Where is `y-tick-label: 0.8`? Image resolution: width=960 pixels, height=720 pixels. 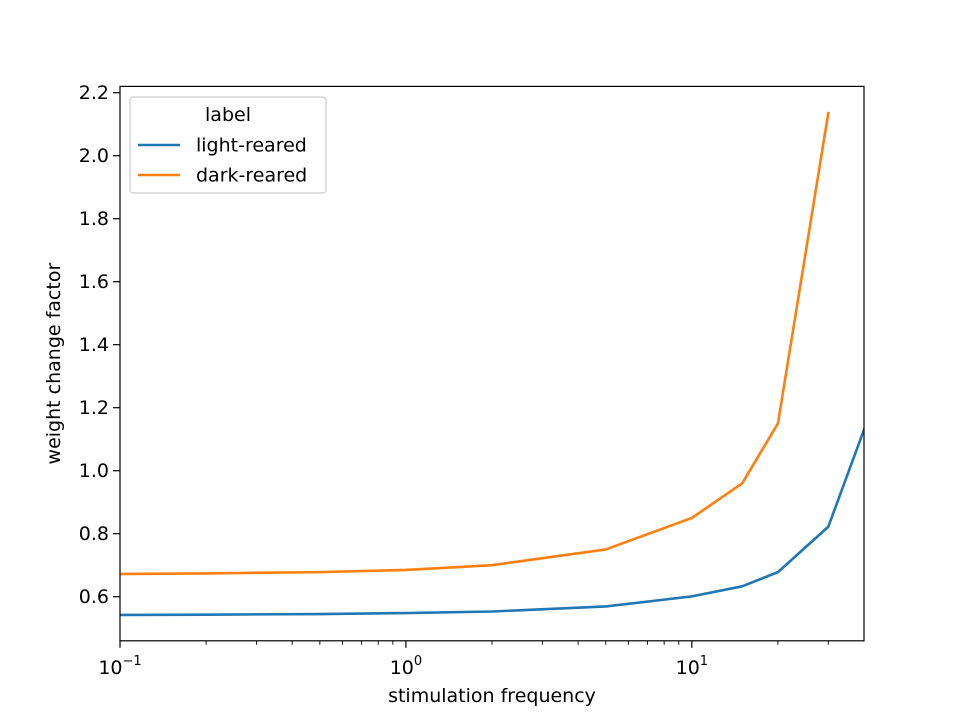
y-tick-label: 0.8 is located at coordinates (94, 534).